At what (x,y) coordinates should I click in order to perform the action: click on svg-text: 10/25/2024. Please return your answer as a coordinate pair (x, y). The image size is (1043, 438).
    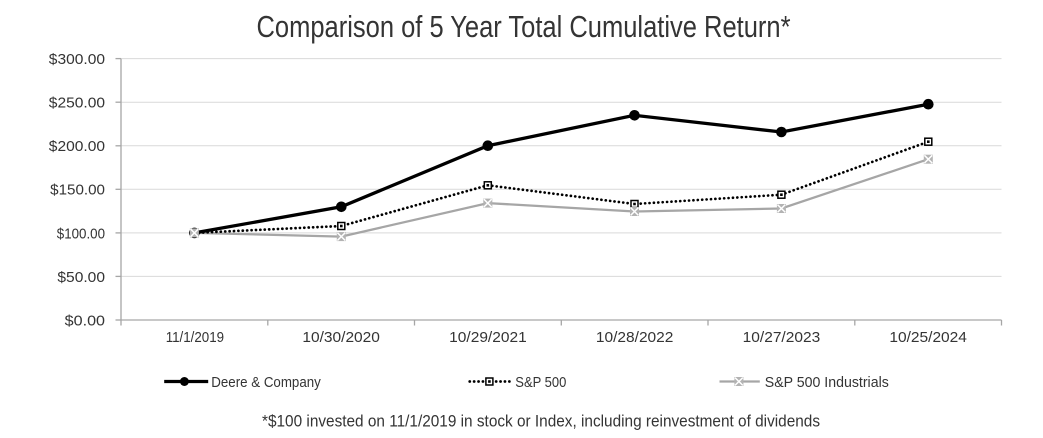
    Looking at the image, I should click on (928, 337).